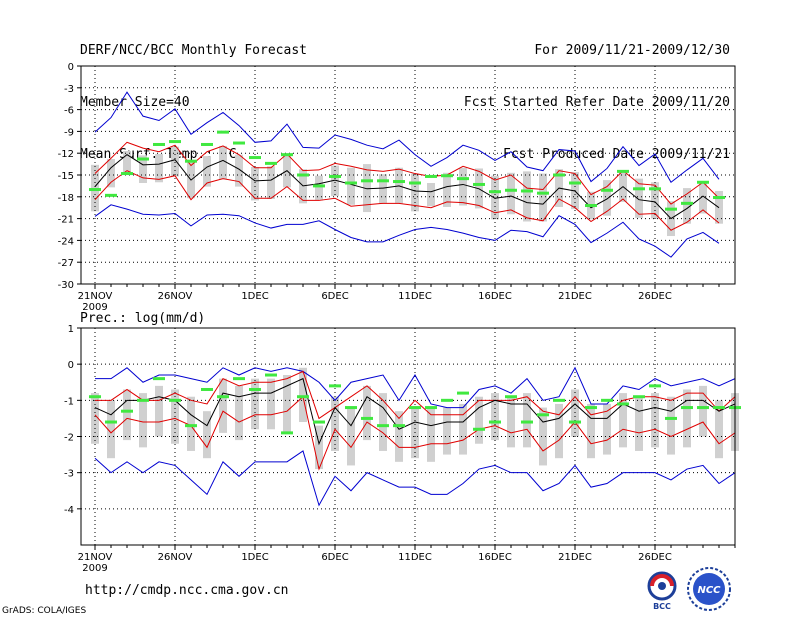  I want to click on y-tick-label: -21, so click(66, 220).